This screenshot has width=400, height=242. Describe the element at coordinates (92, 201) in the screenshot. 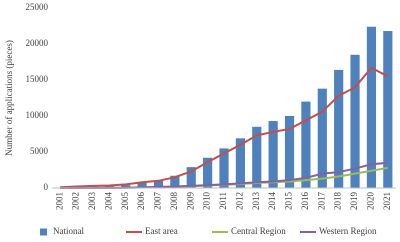

I see `x-tick-label: 2003` at that location.